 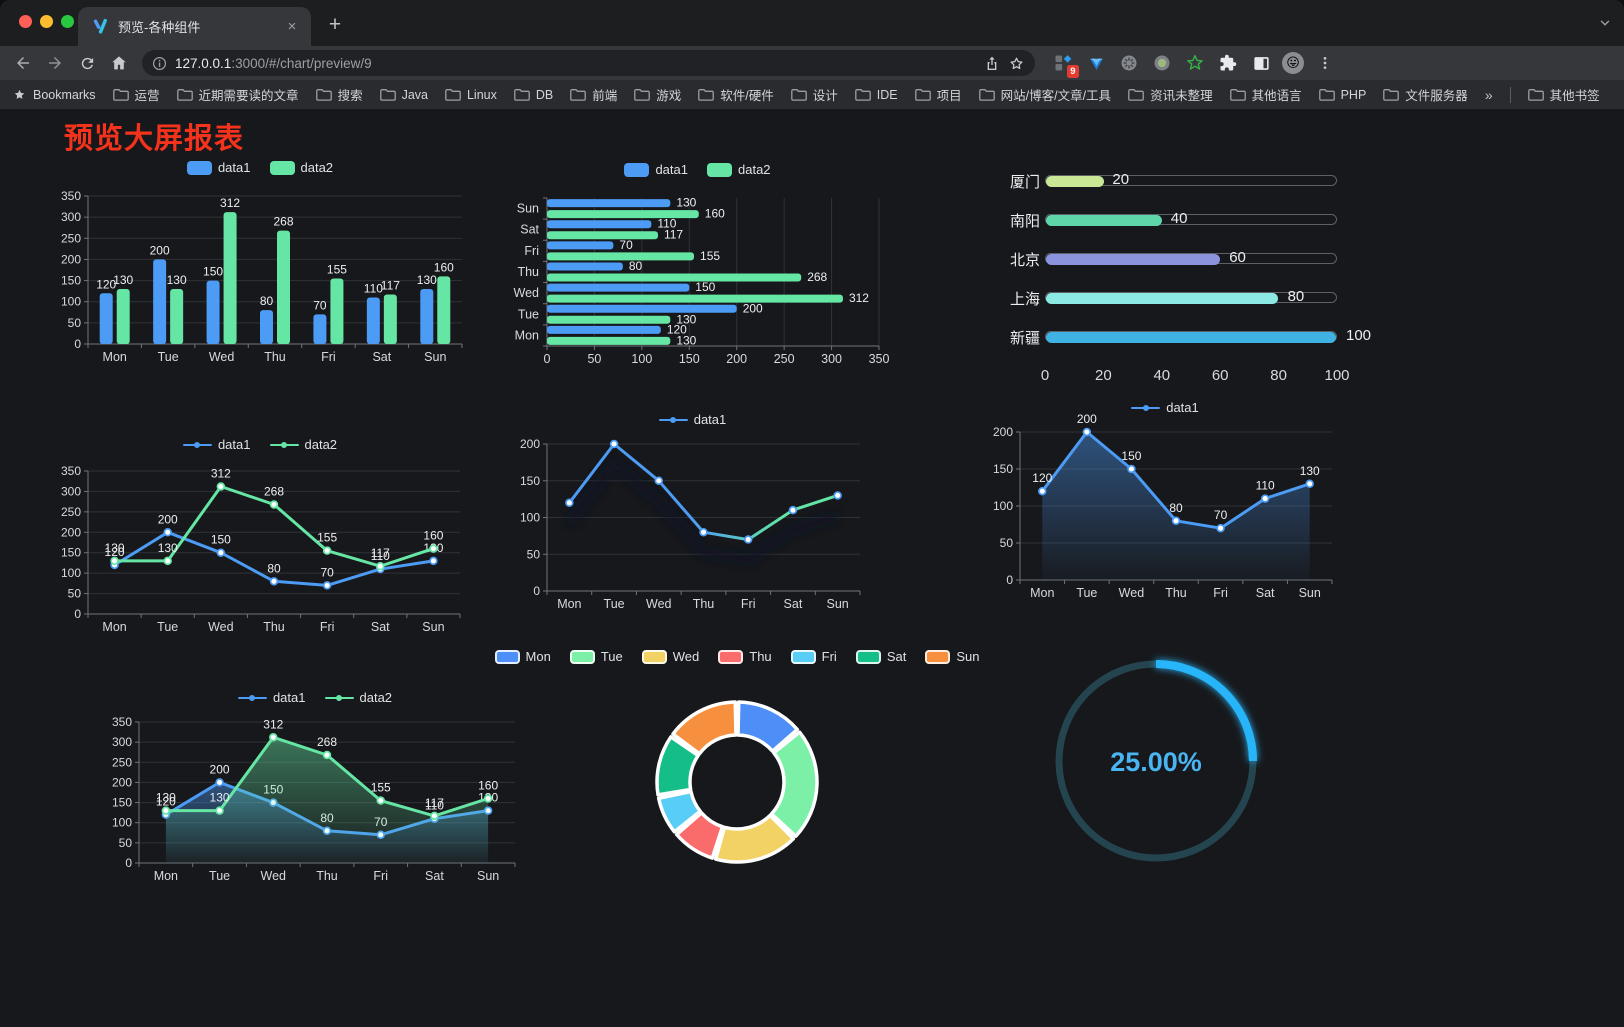 What do you see at coordinates (55, 63) in the screenshot?
I see `forward-button` at bounding box center [55, 63].